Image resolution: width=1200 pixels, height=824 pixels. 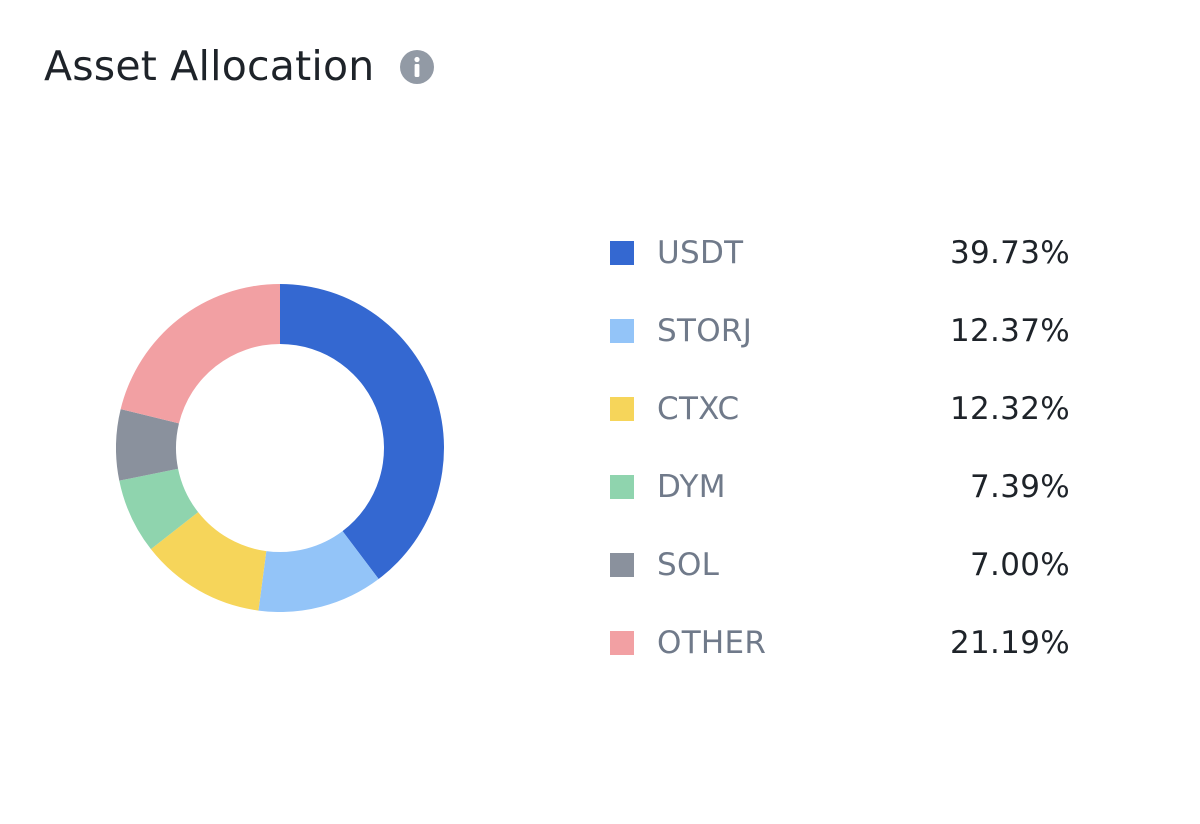 I want to click on legend-item-sol: SOL 7.00%, so click(x=840, y=565).